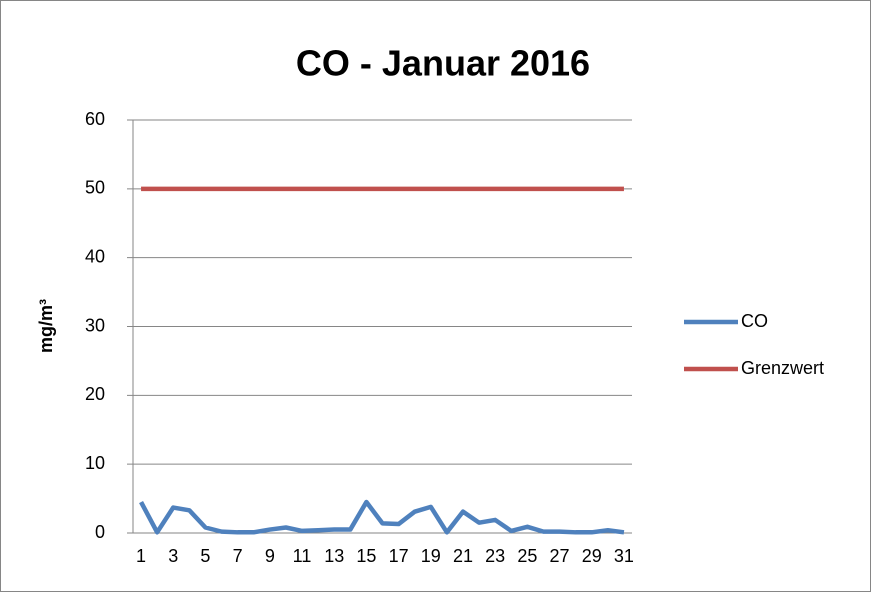 The width and height of the screenshot is (872, 593). Describe the element at coordinates (754, 321) in the screenshot. I see `legend-label: CO` at that location.